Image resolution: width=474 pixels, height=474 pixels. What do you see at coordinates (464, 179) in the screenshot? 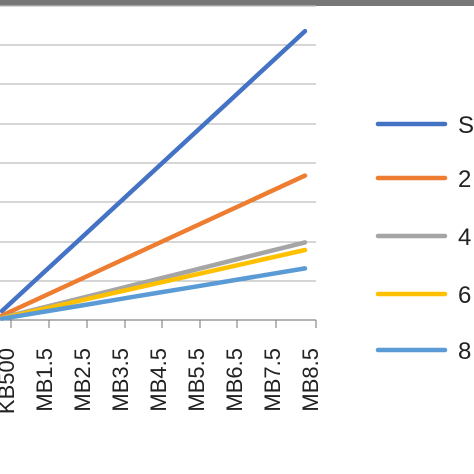
I see `legend-label-2: 2` at bounding box center [464, 179].